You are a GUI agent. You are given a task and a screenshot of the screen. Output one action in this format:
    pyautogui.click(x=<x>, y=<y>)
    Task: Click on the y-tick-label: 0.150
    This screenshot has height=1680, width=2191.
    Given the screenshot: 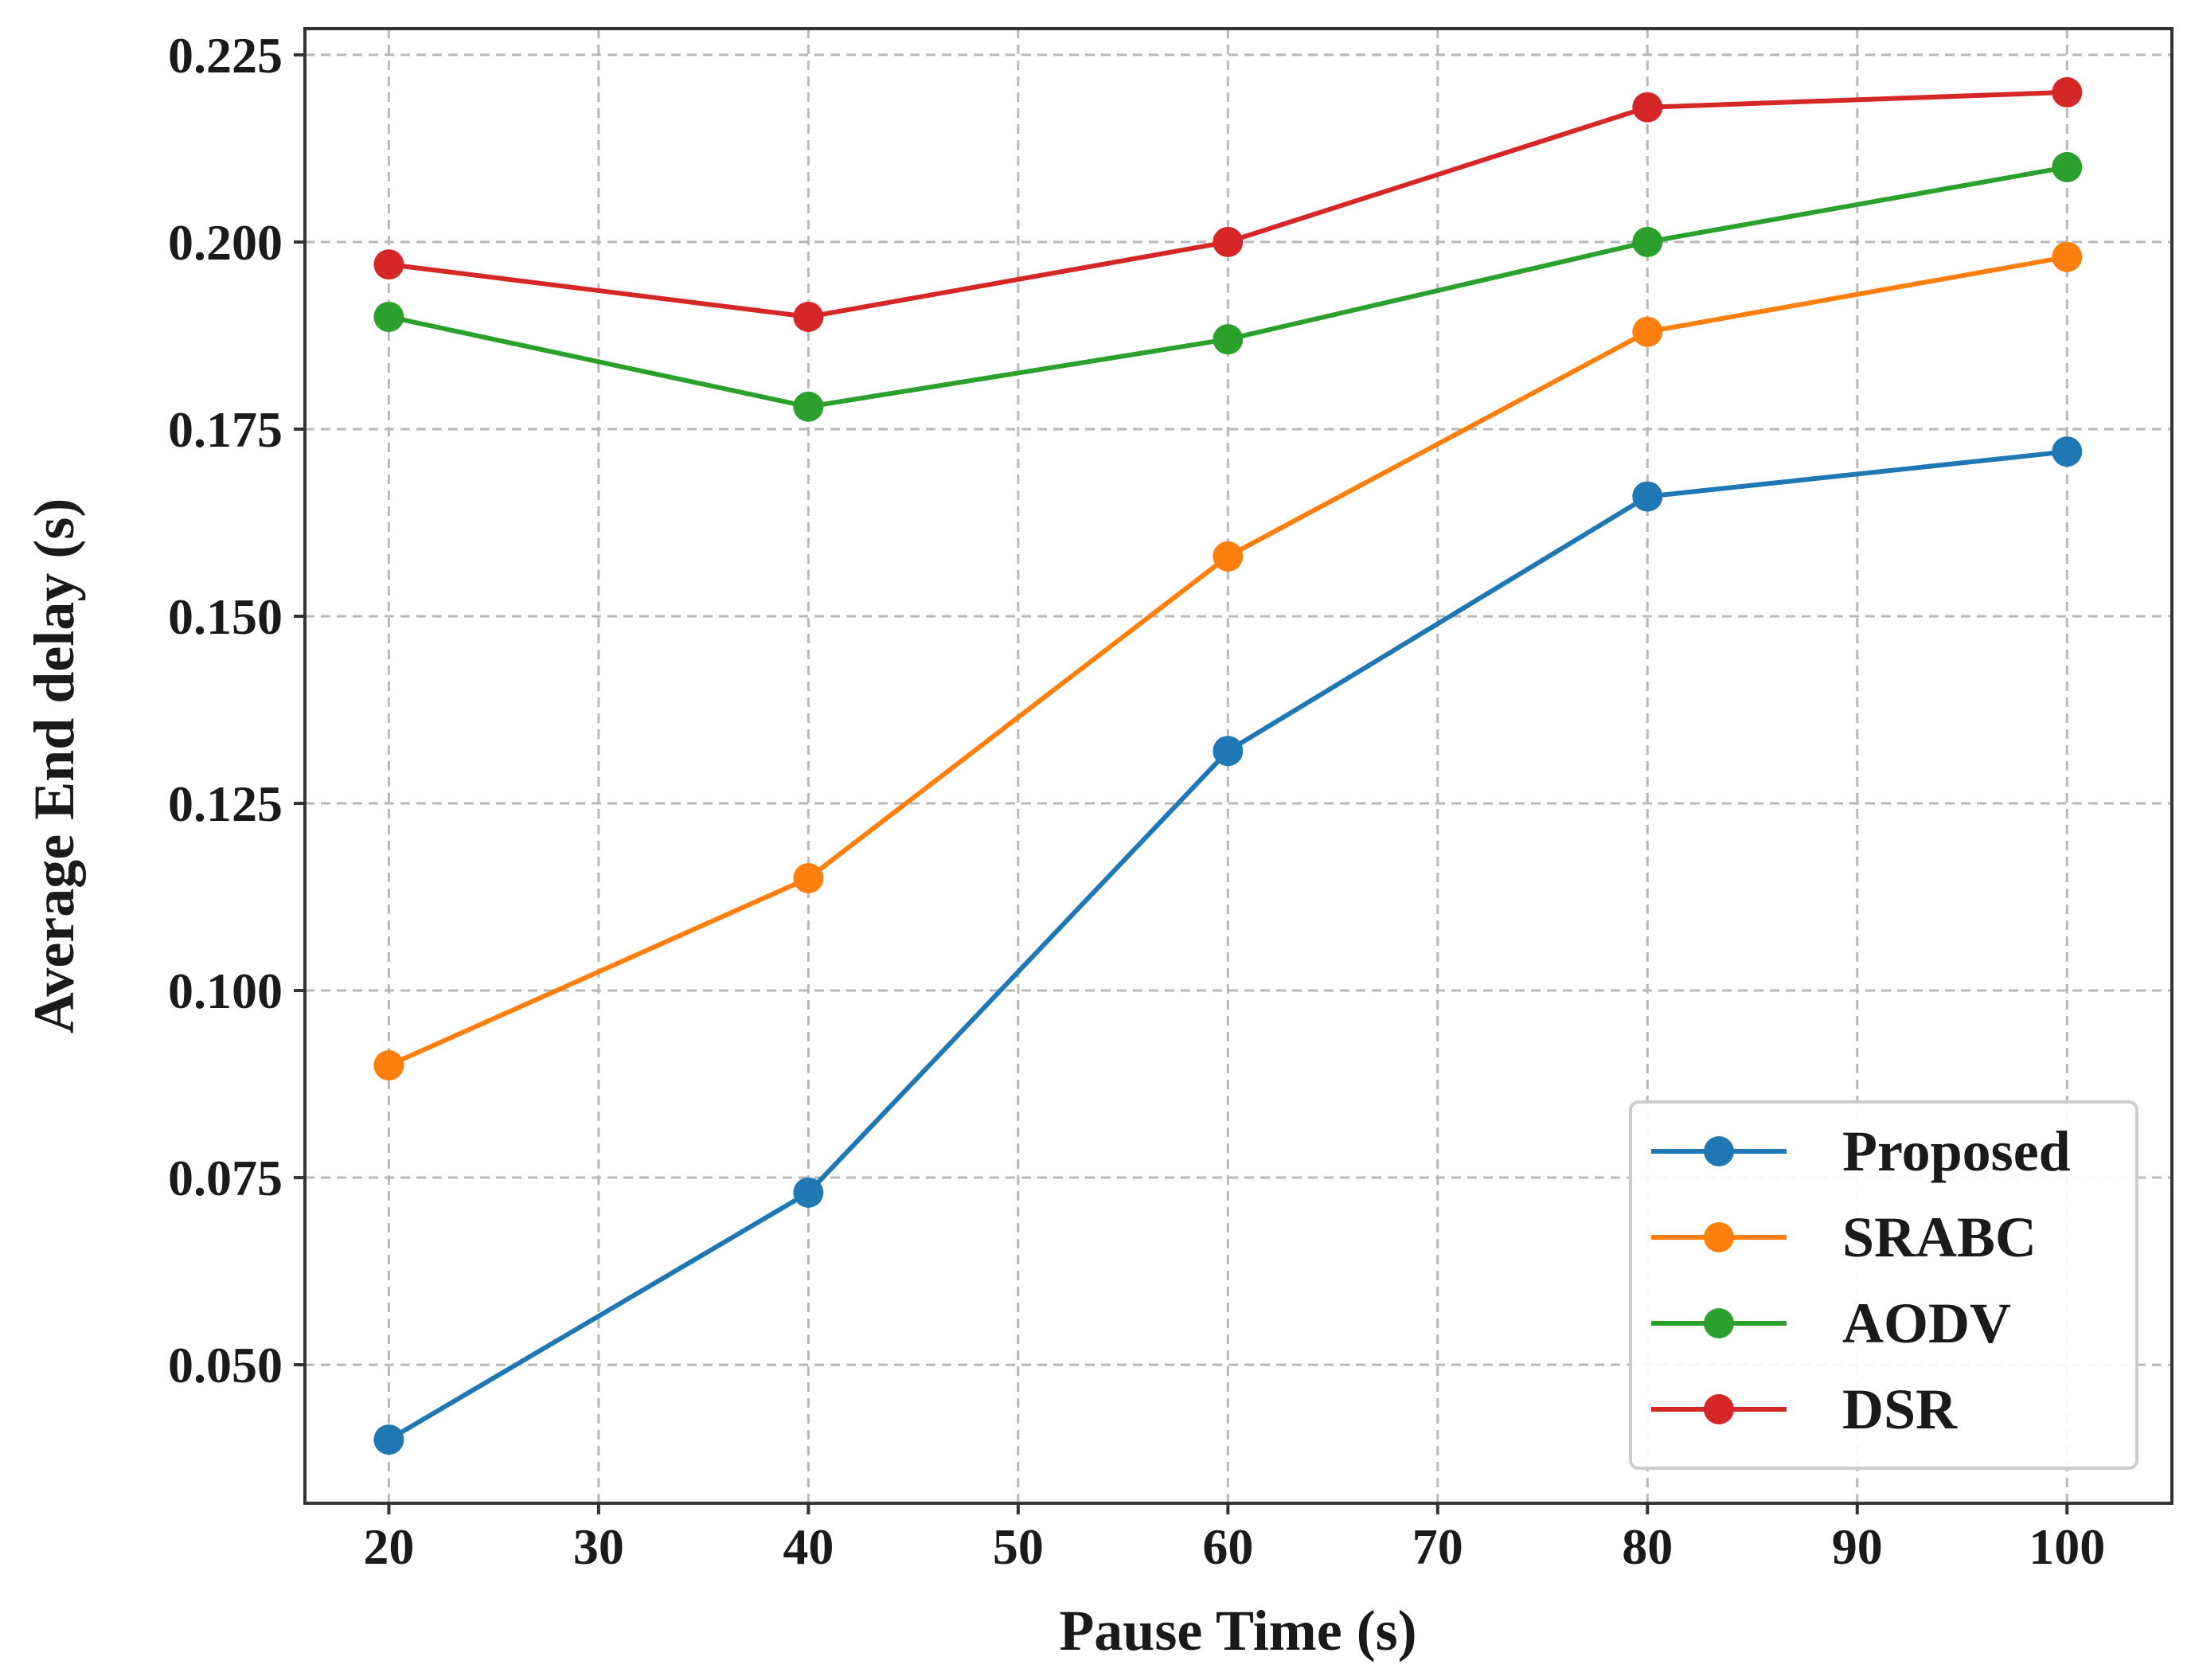 What is the action you would take?
    pyautogui.click(x=225, y=616)
    